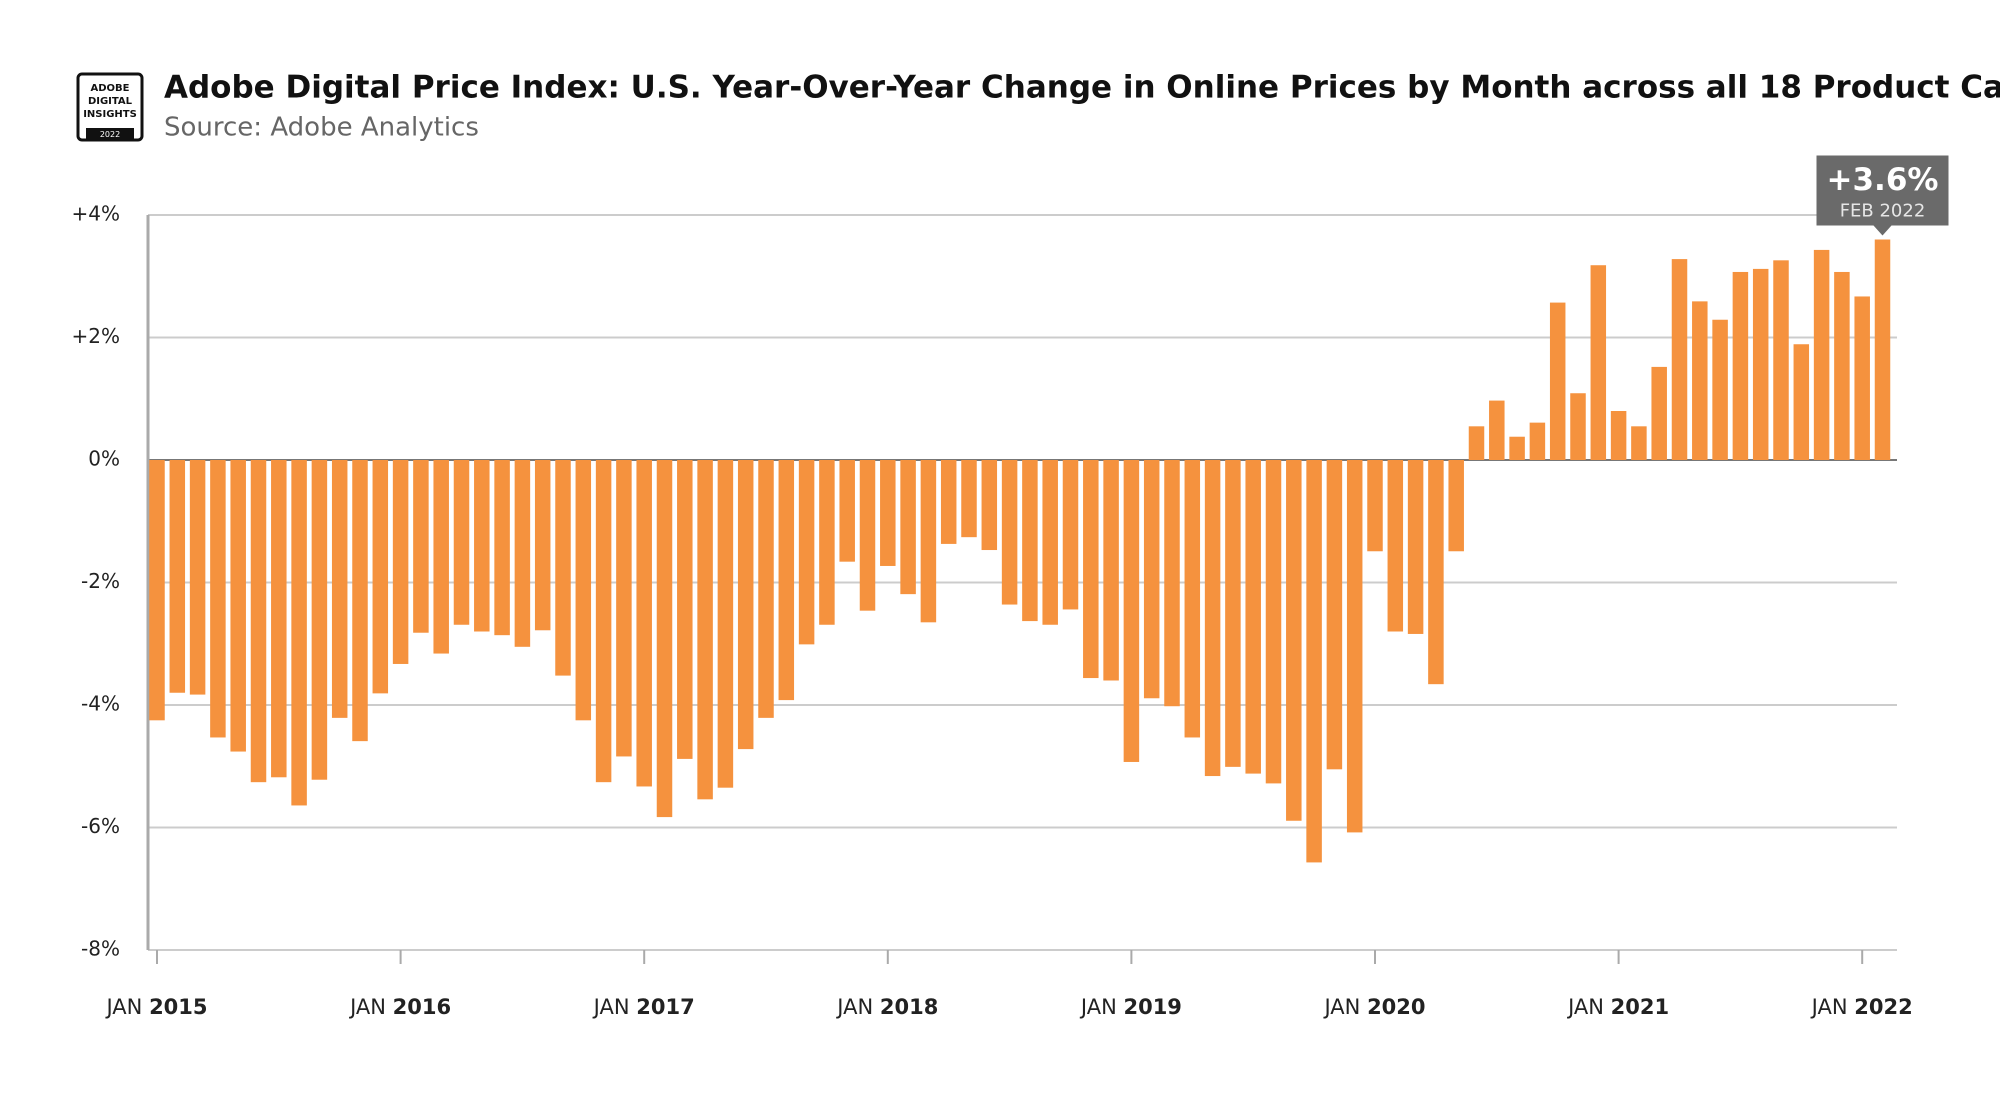 The height and width of the screenshot is (1097, 2000). I want to click on logo-text: ADOBE, so click(110, 88).